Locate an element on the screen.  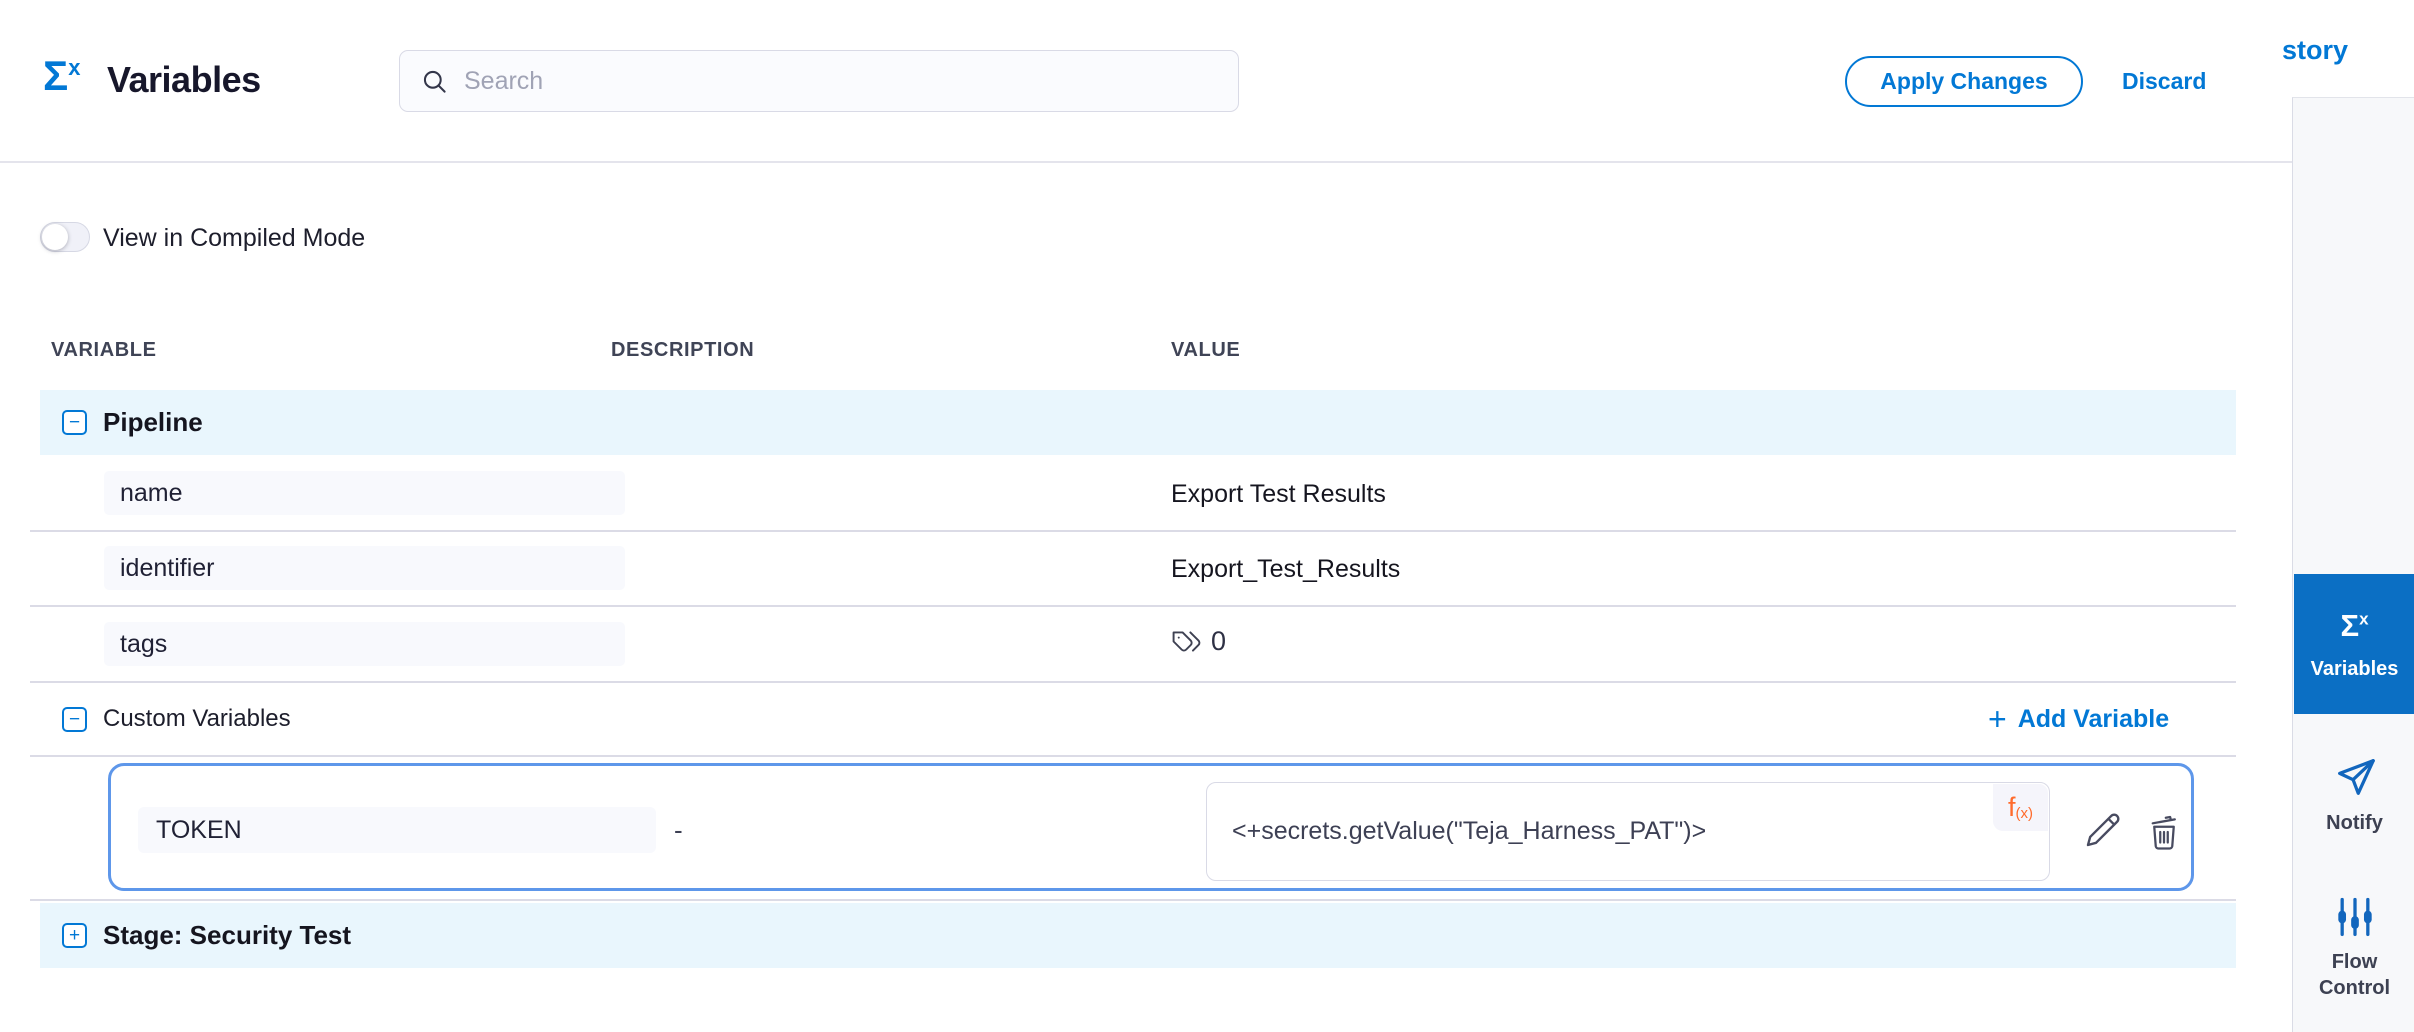
variable-name-label: TOKEN is located at coordinates (199, 829).